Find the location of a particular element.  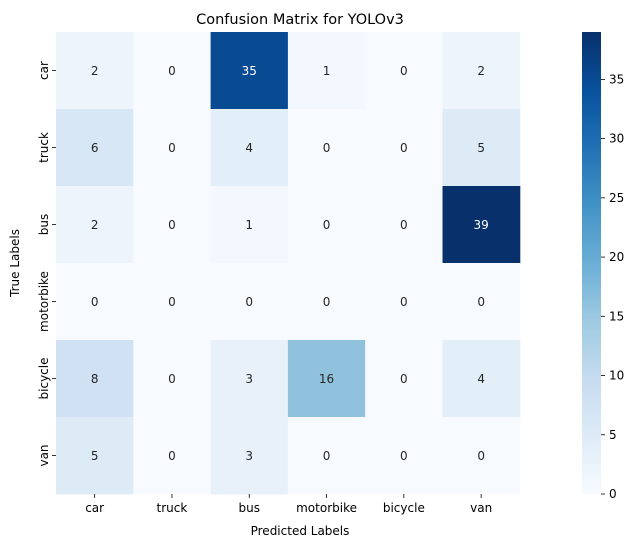

x-tick-label: bus is located at coordinates (249, 508).